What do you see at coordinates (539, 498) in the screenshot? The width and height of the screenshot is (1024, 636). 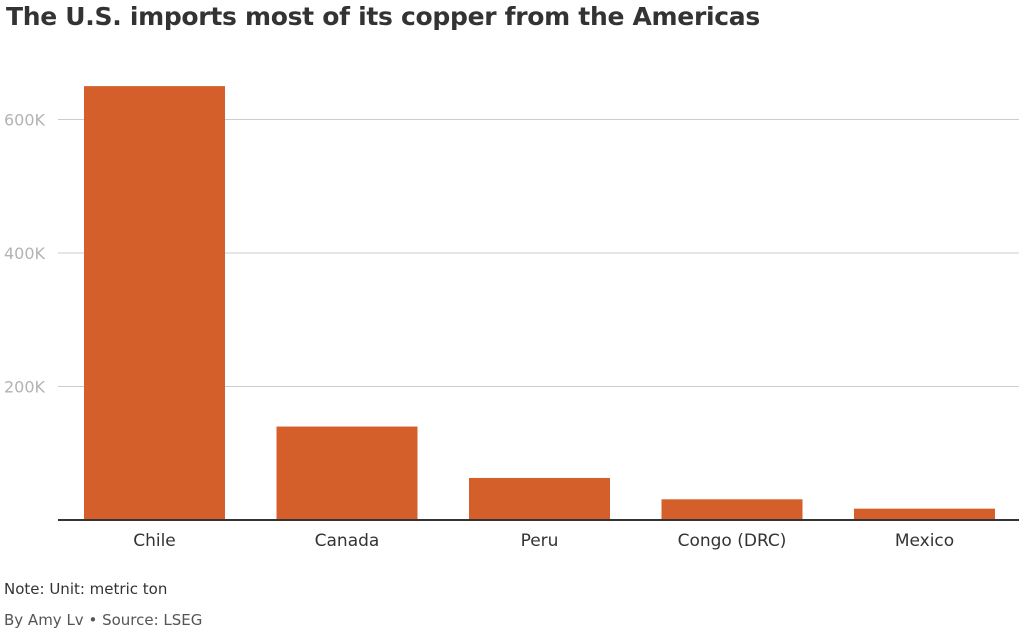 I see `bar-peru` at bounding box center [539, 498].